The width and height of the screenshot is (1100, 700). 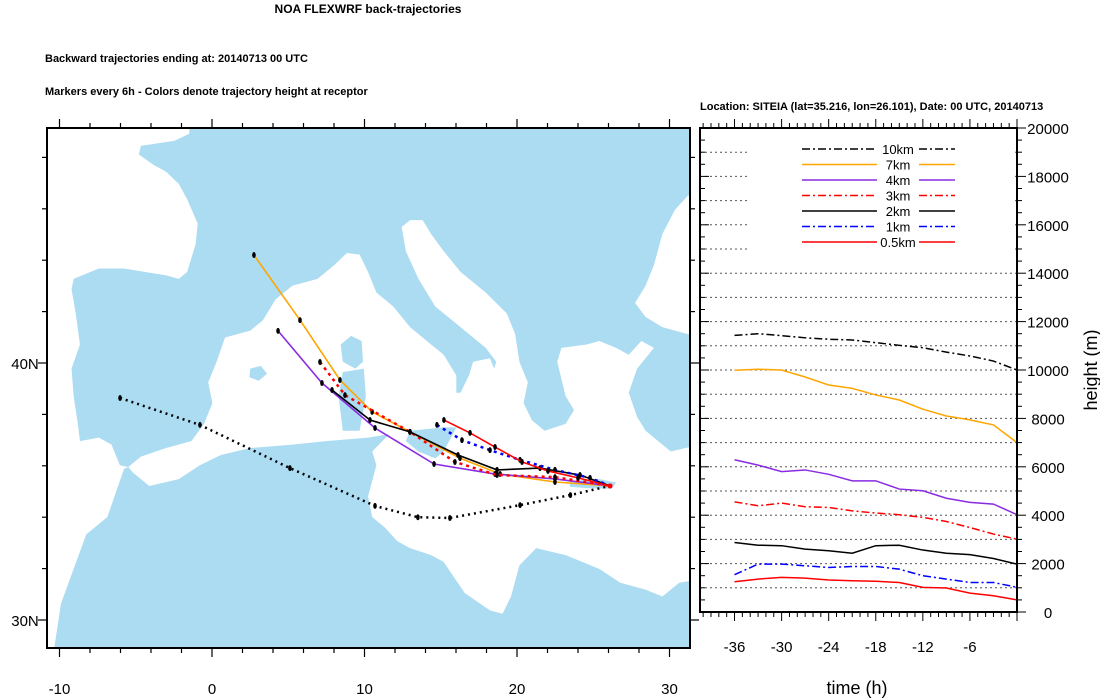 What do you see at coordinates (875, 351) in the screenshot?
I see `height-line-10km` at bounding box center [875, 351].